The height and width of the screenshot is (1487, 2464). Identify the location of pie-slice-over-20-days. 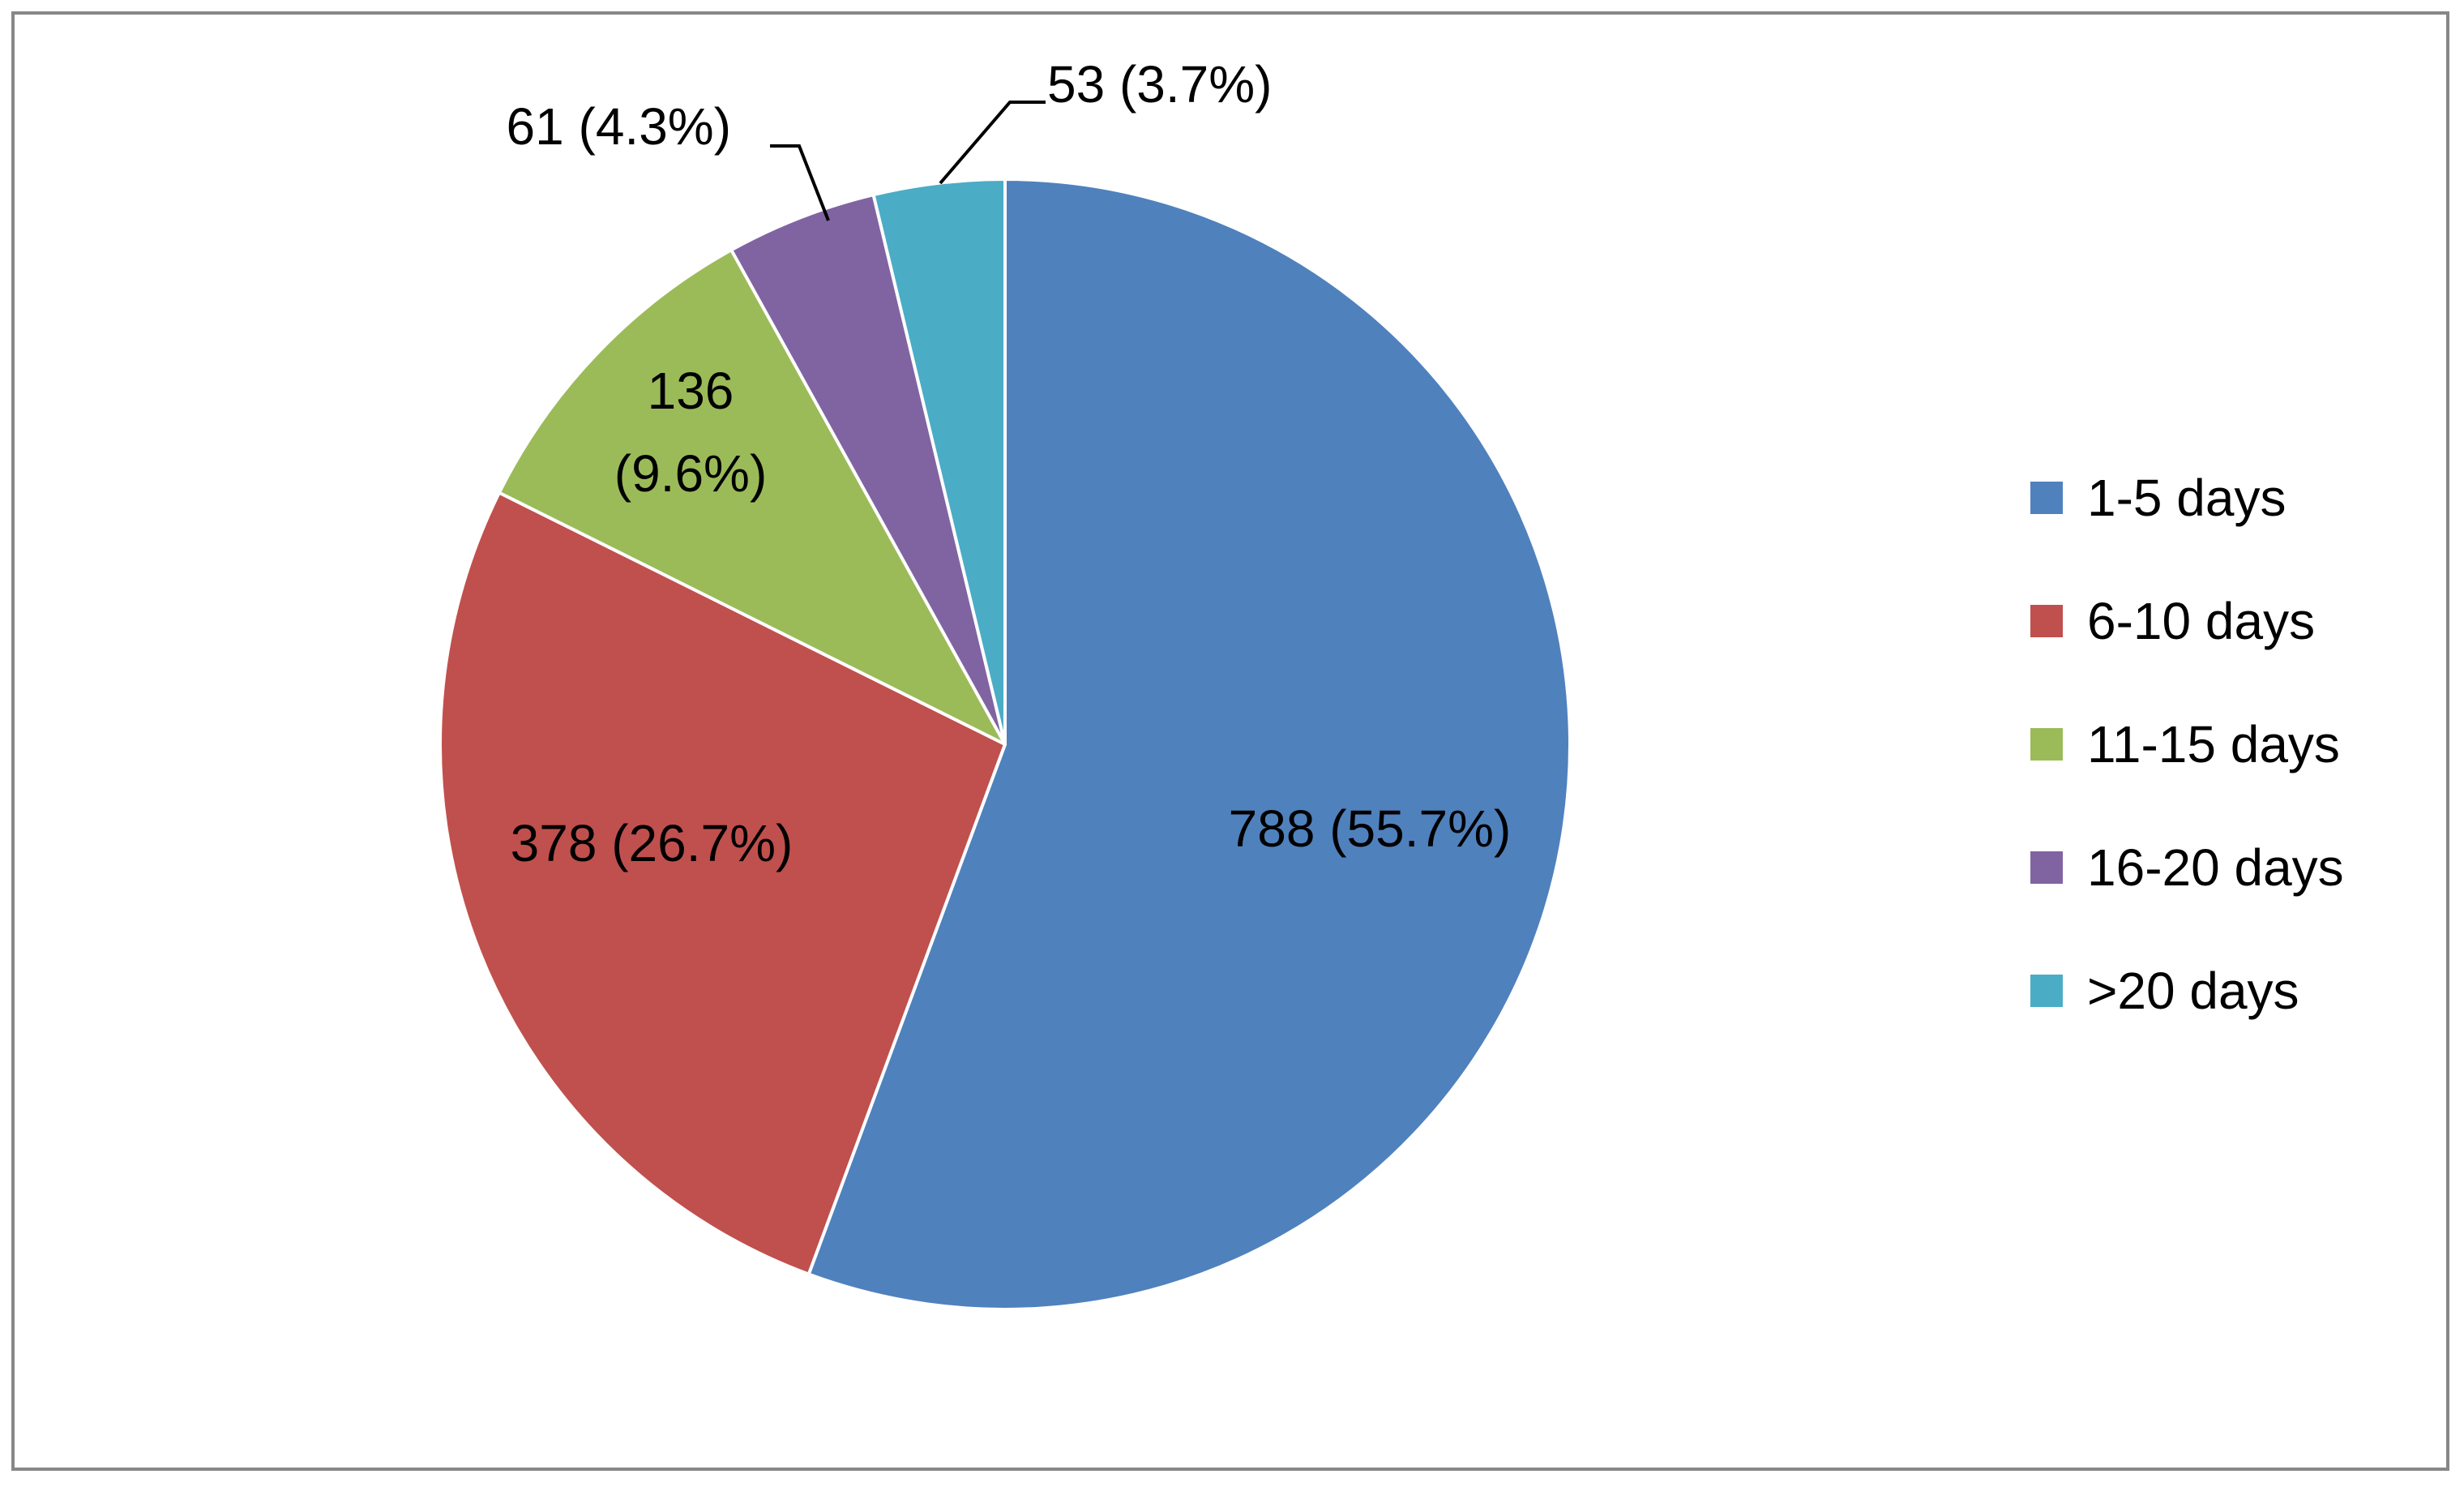
(939, 462).